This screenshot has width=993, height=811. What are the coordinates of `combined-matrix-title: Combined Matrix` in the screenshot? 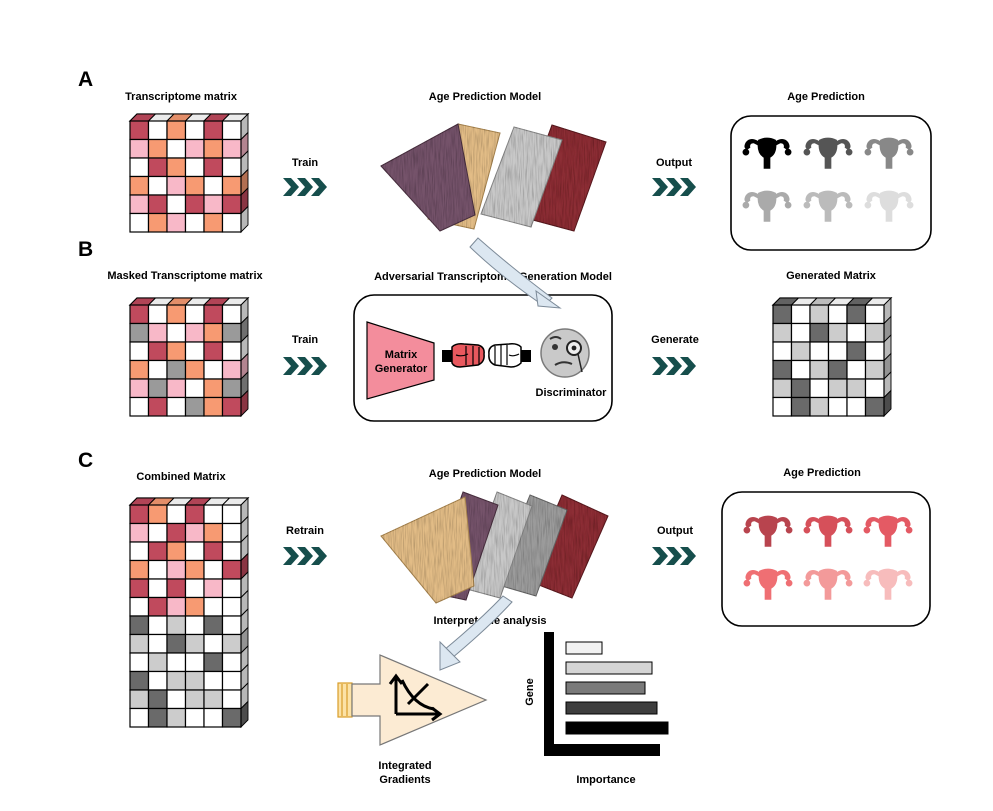 It's located at (181, 477).